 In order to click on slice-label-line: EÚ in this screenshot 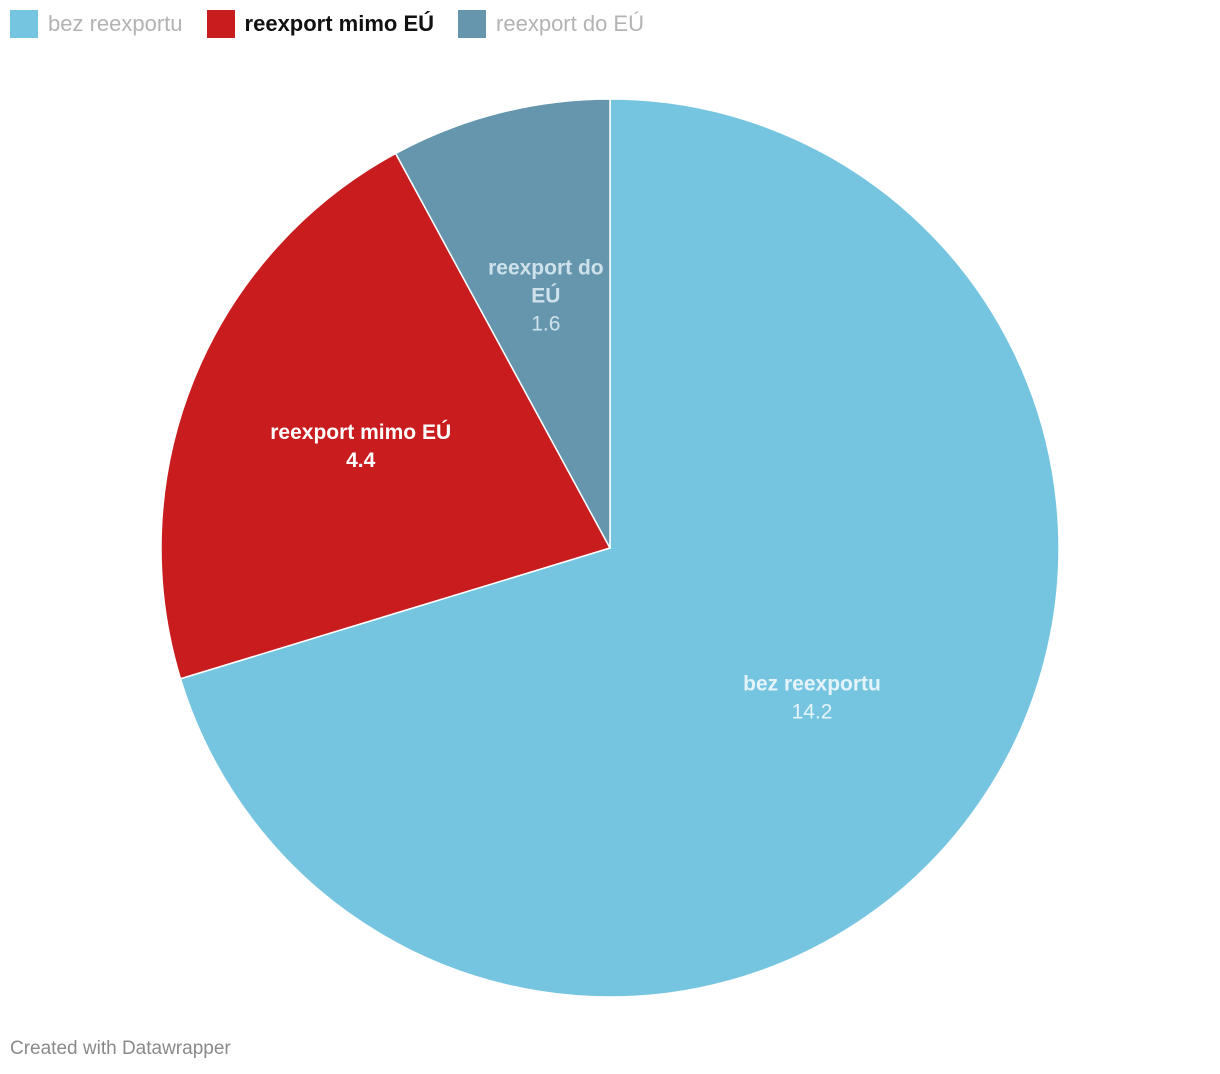, I will do `click(545, 296)`.